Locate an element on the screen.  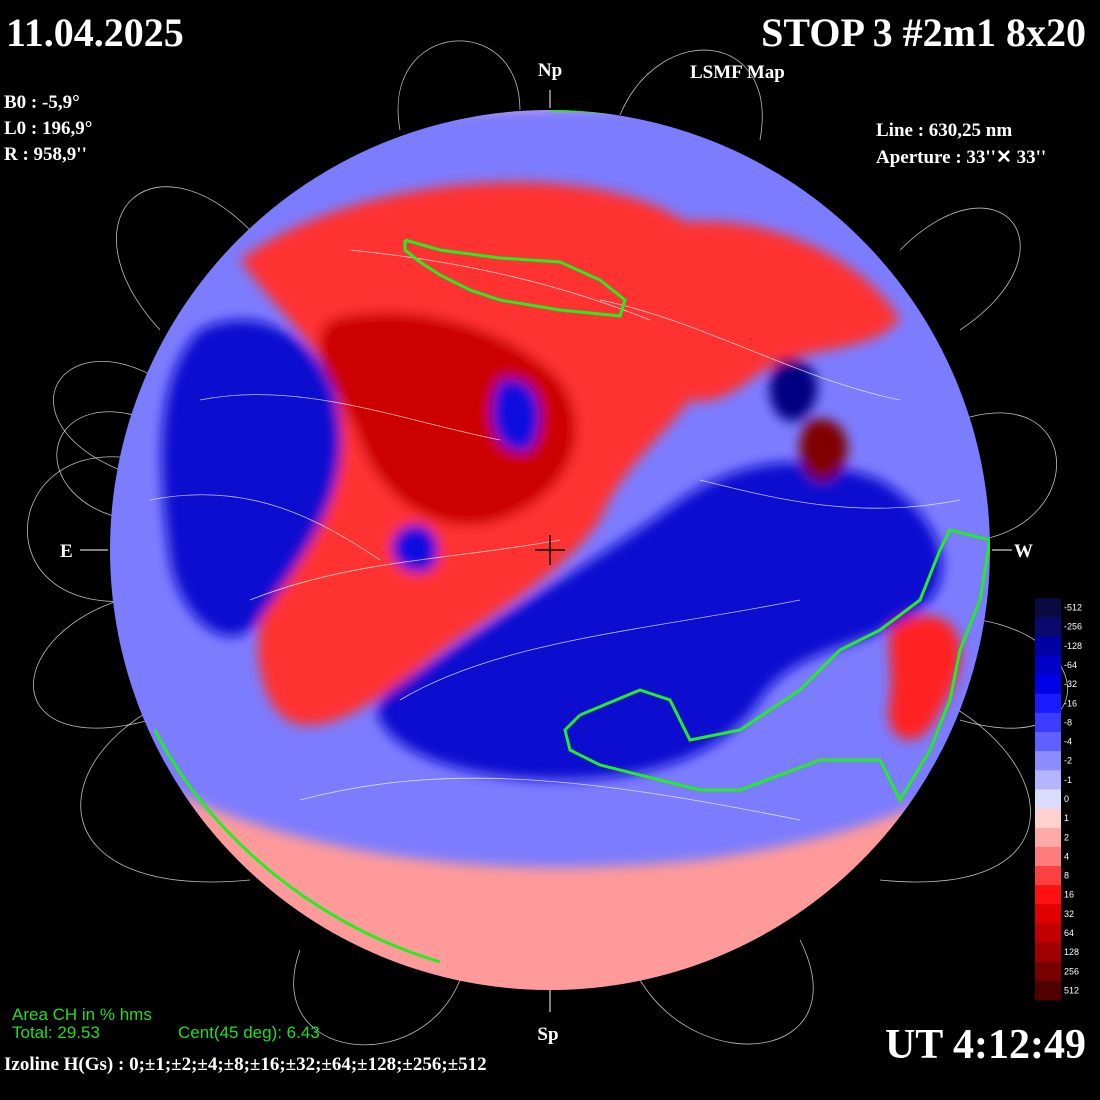
colorbar-label: 128 is located at coordinates (1071, 952).